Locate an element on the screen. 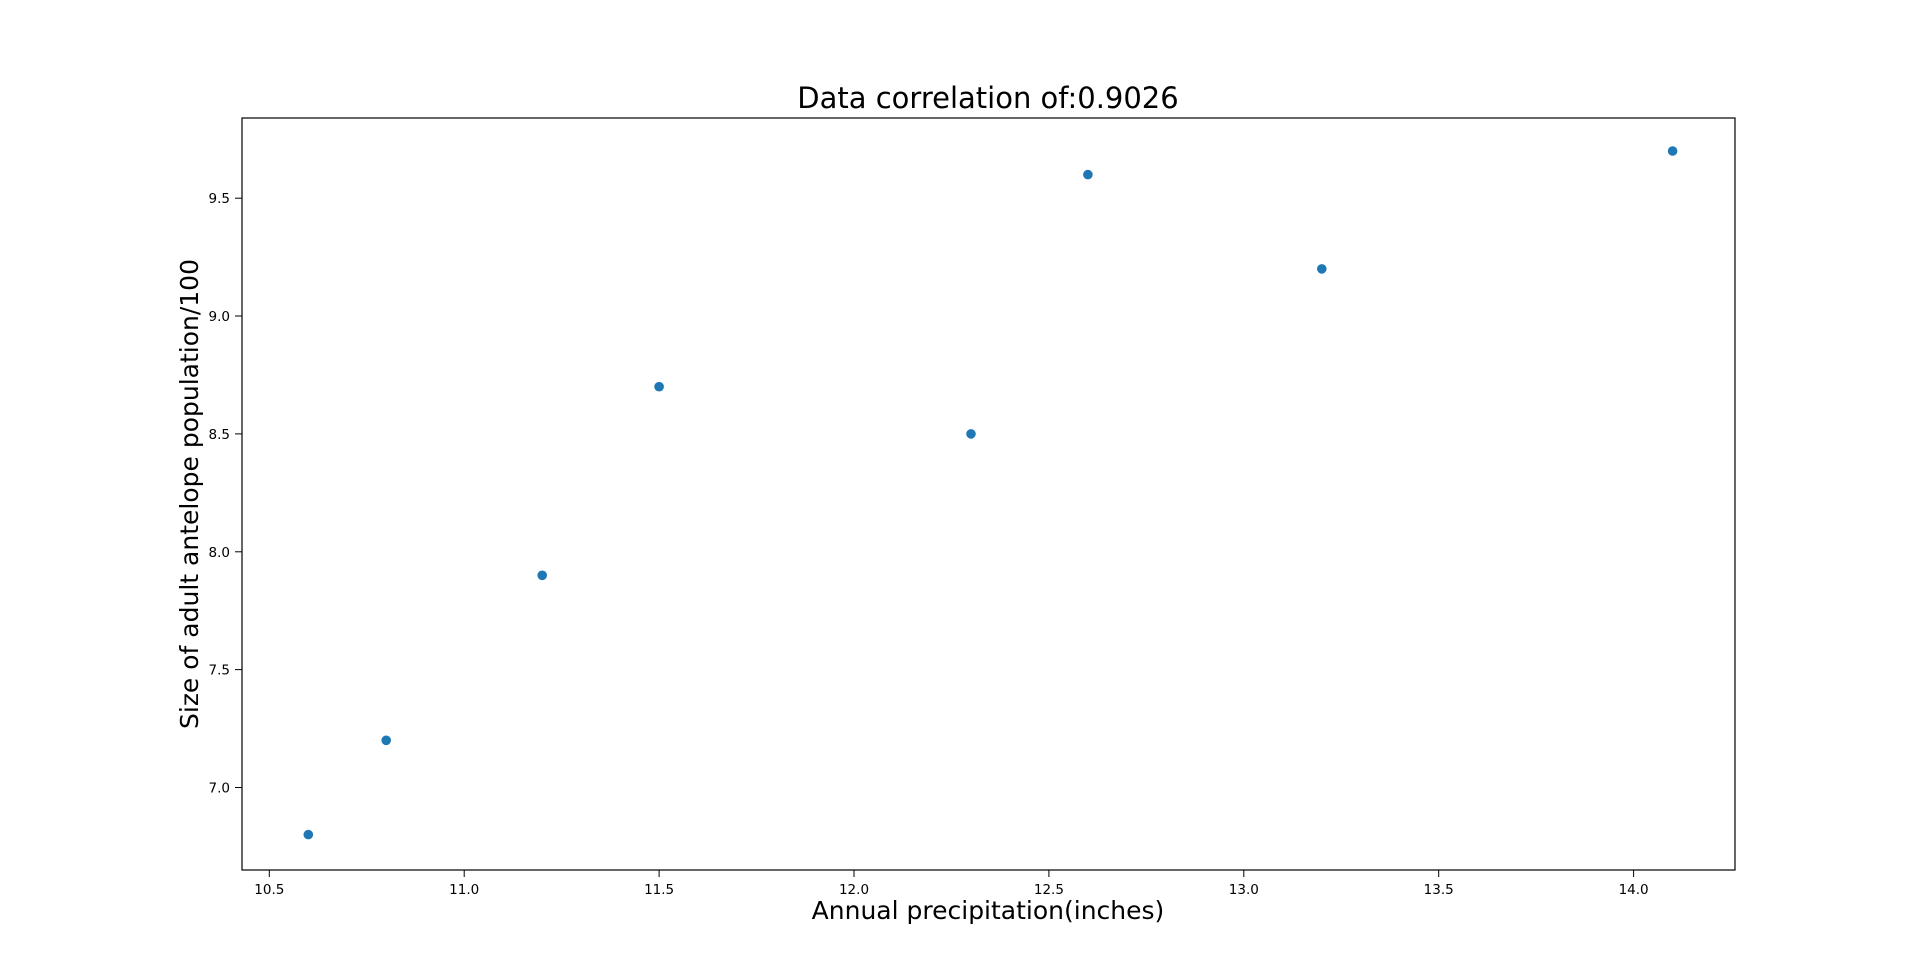 This screenshot has height=972, width=1916. x-tick-label-0: 10.5 is located at coordinates (269, 890).